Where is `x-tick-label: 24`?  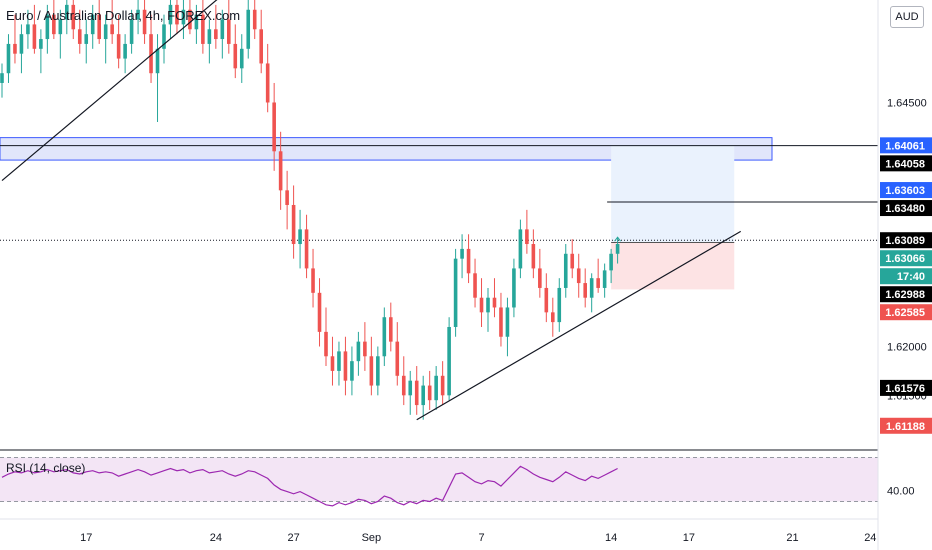
x-tick-label: 24 is located at coordinates (870, 538).